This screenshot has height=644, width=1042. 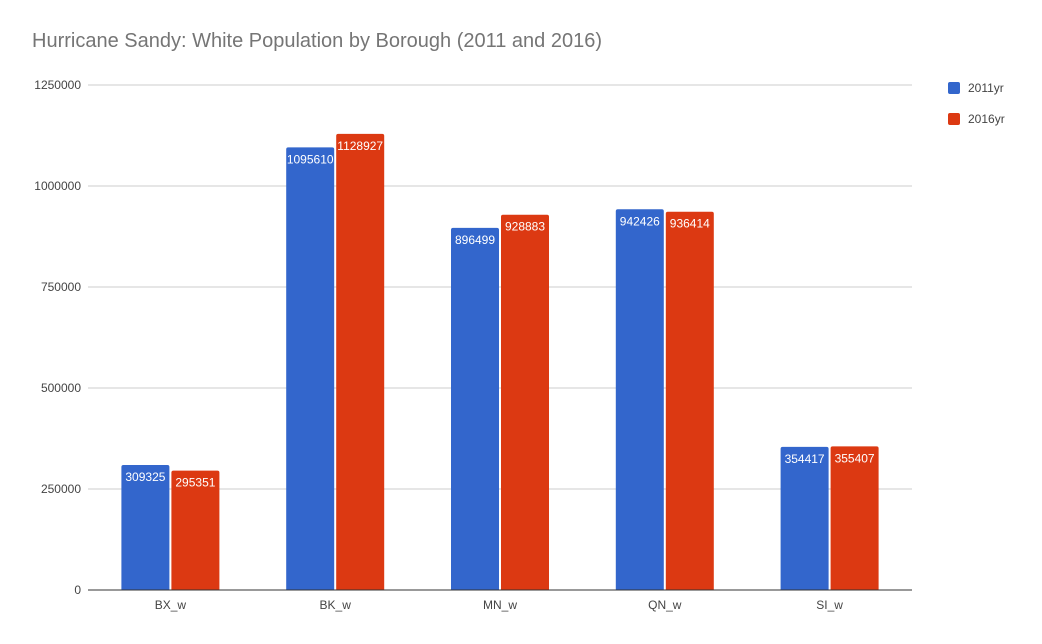 I want to click on x-tick-label: BK_w, so click(x=336, y=605).